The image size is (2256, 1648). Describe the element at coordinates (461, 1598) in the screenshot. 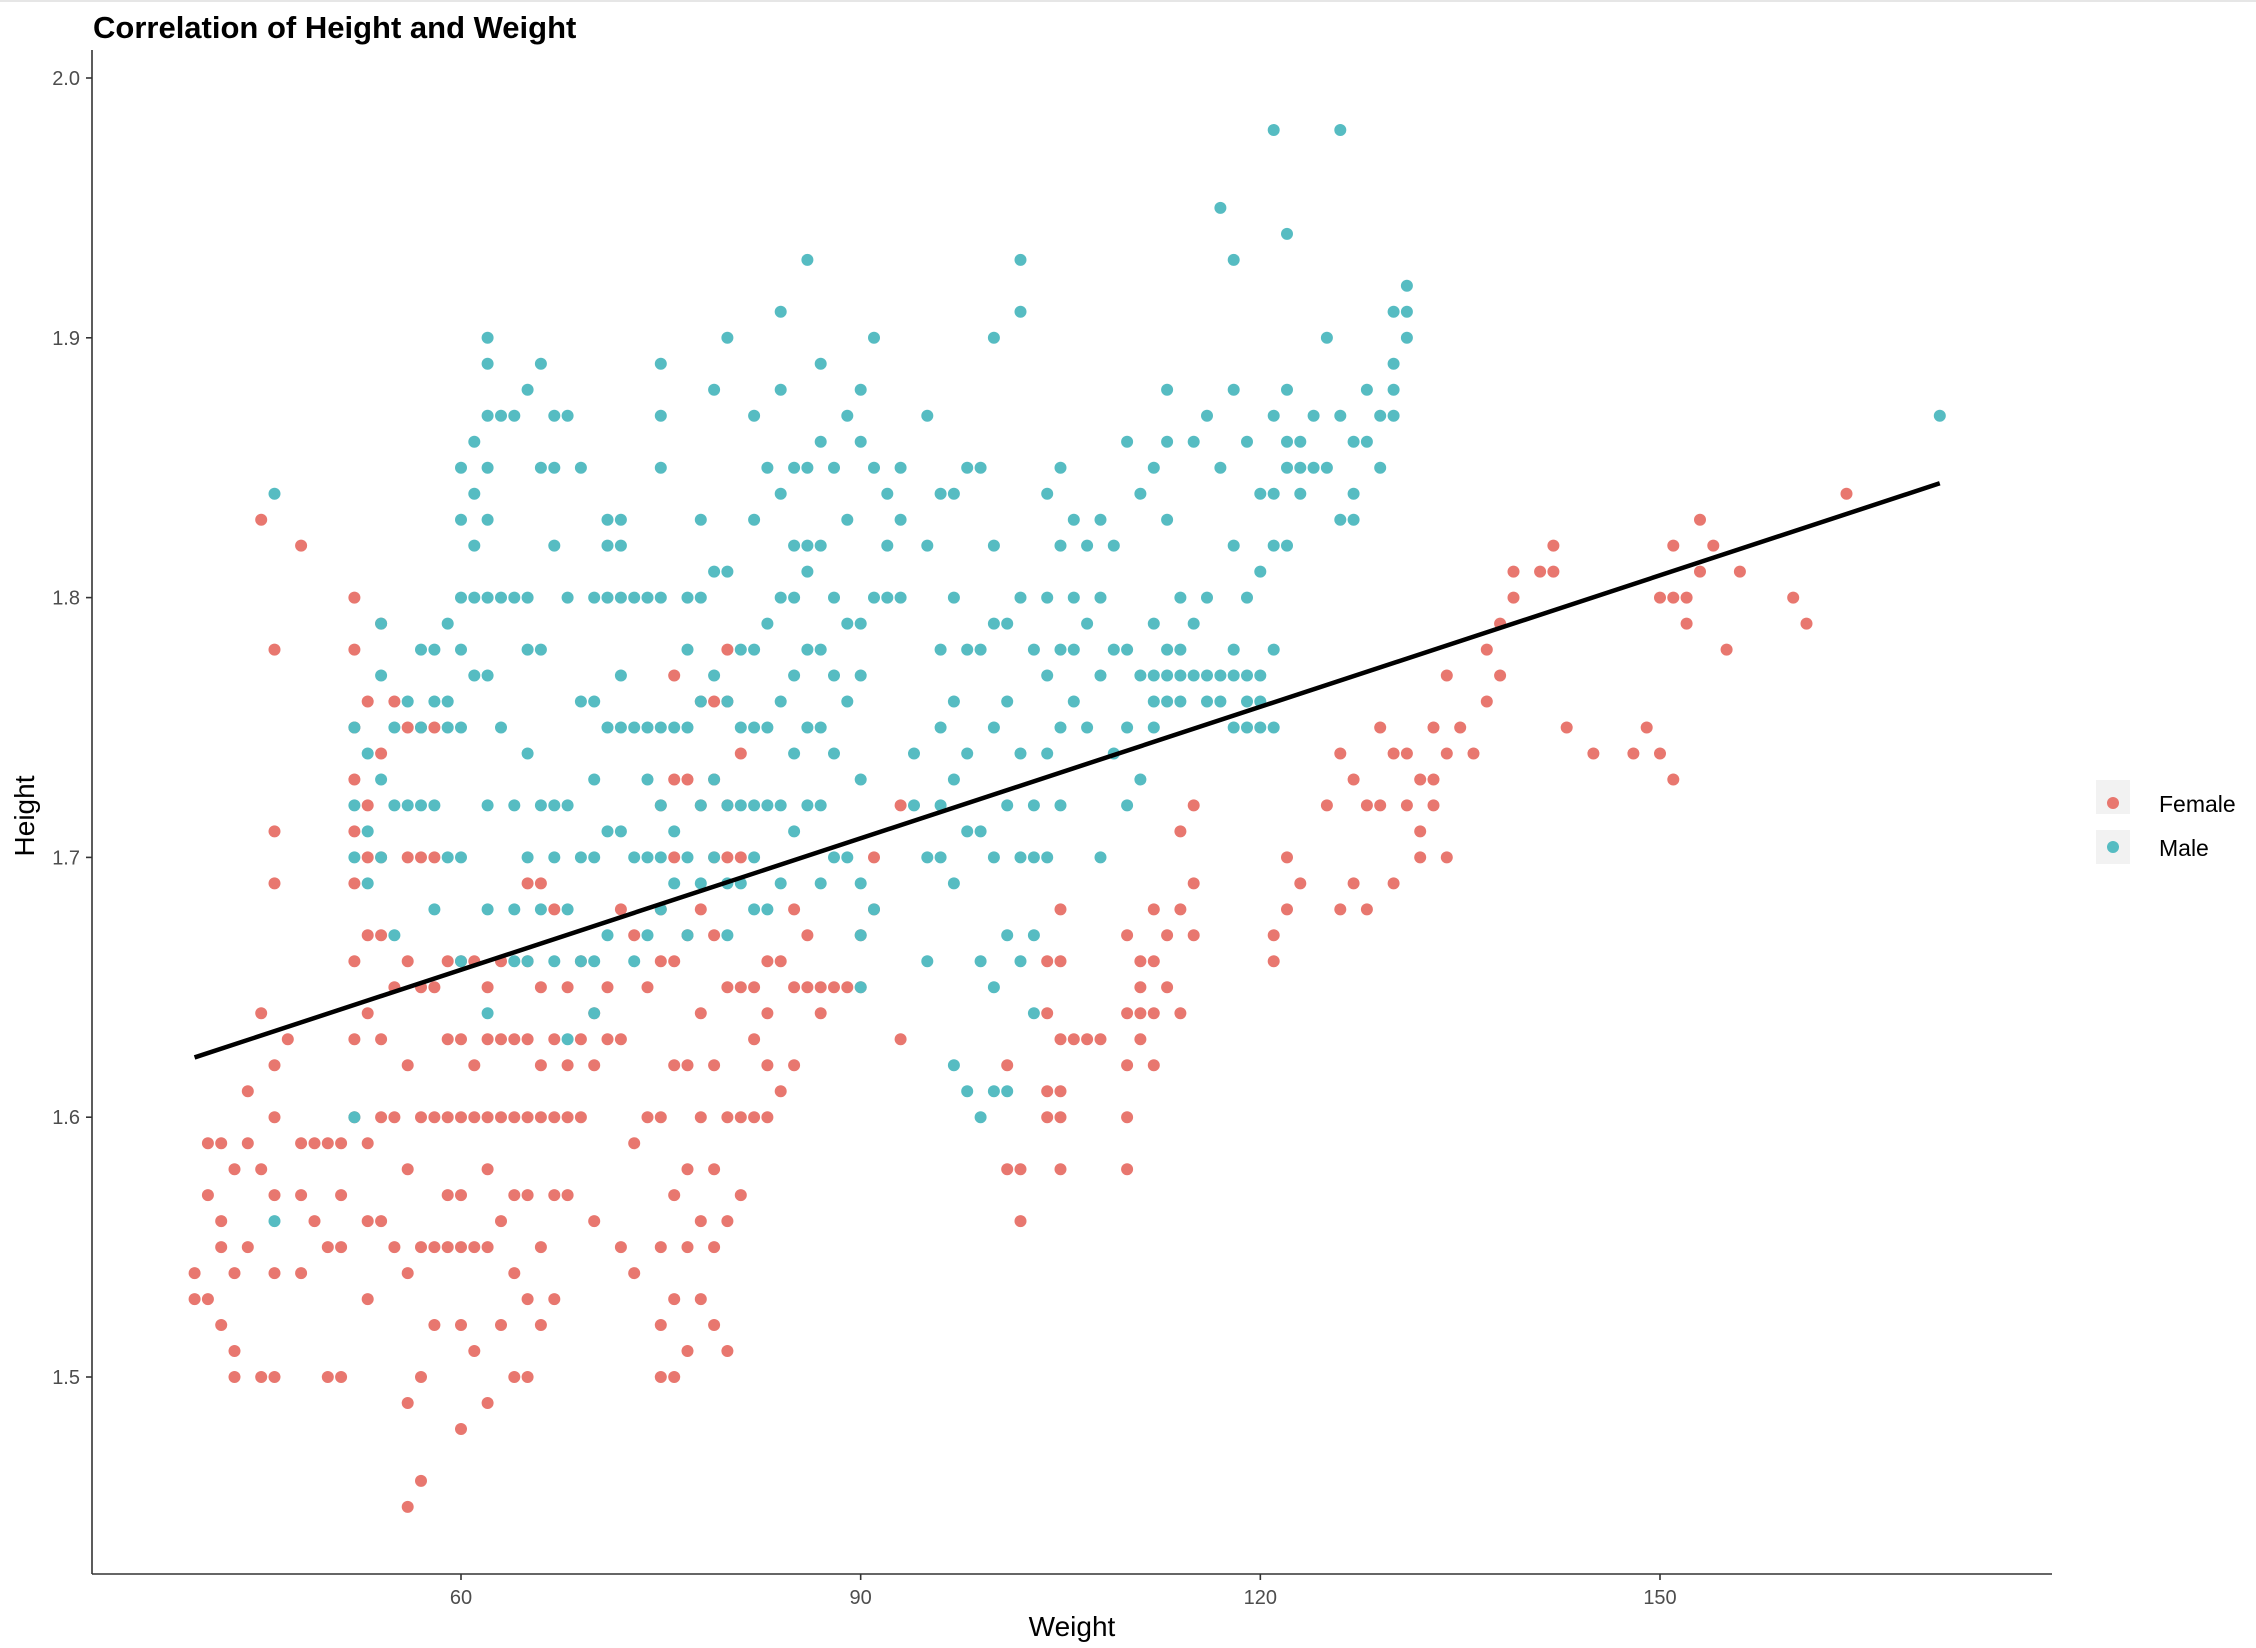

I see `x-tick-label: 60` at that location.